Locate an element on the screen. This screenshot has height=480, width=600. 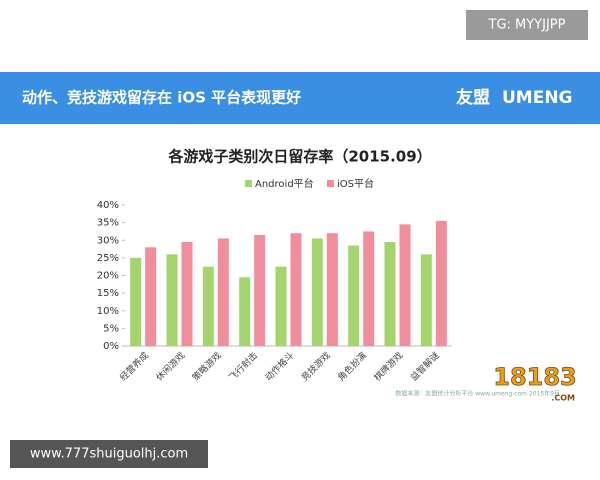
top-watermark: TG: MYYJJPP is located at coordinates (527, 25).